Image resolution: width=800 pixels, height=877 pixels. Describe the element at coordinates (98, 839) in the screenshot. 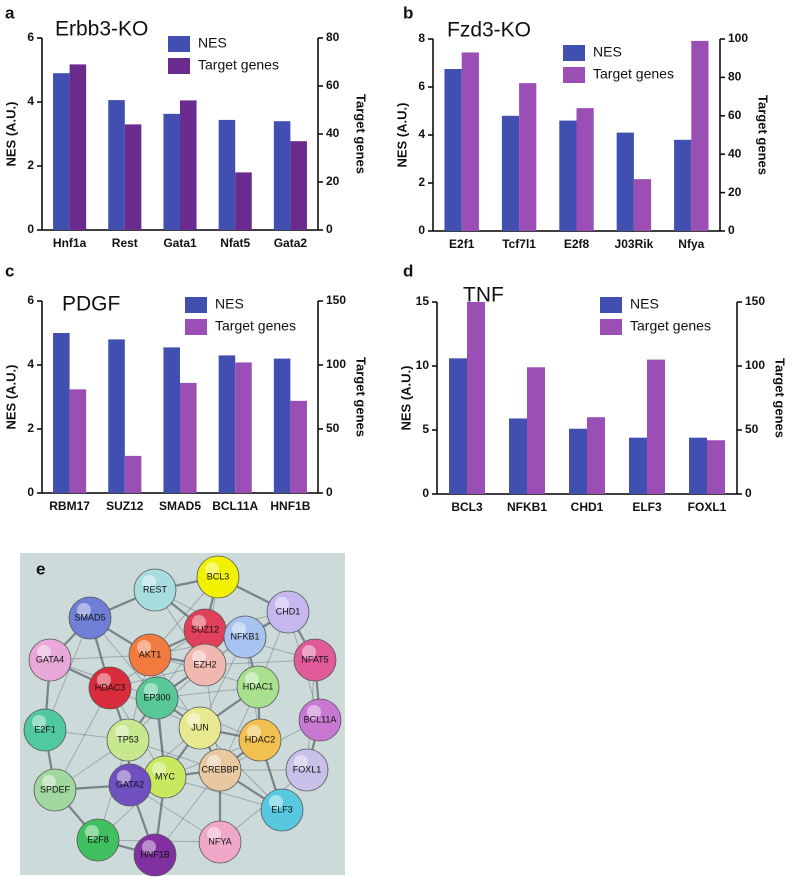

I see `node-label: E2F8` at that location.